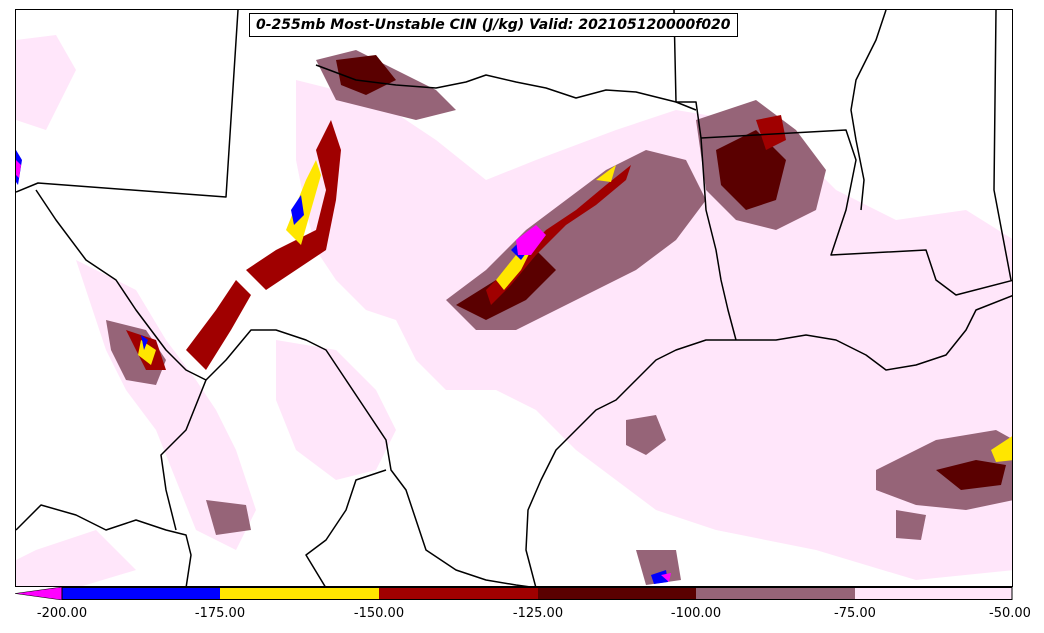 This screenshot has height=633, width=1044. Describe the element at coordinates (775, 593) in the screenshot. I see `colorbar-bin-mauve` at that location.